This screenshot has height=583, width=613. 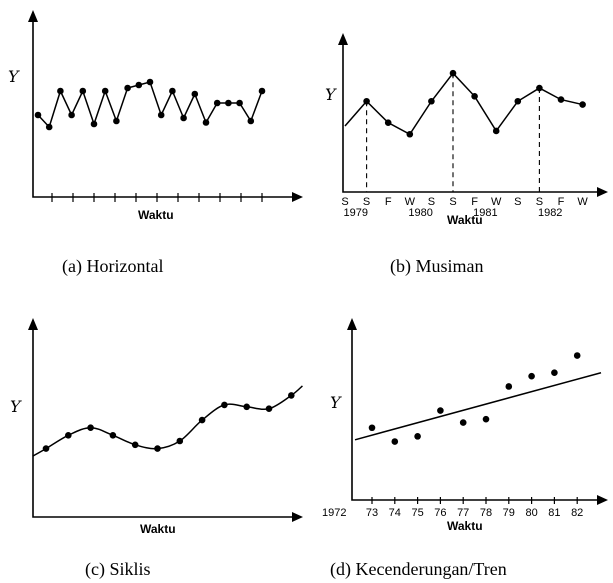 What do you see at coordinates (478, 406) in the screenshot?
I see `panel-d-trend-line` at bounding box center [478, 406].